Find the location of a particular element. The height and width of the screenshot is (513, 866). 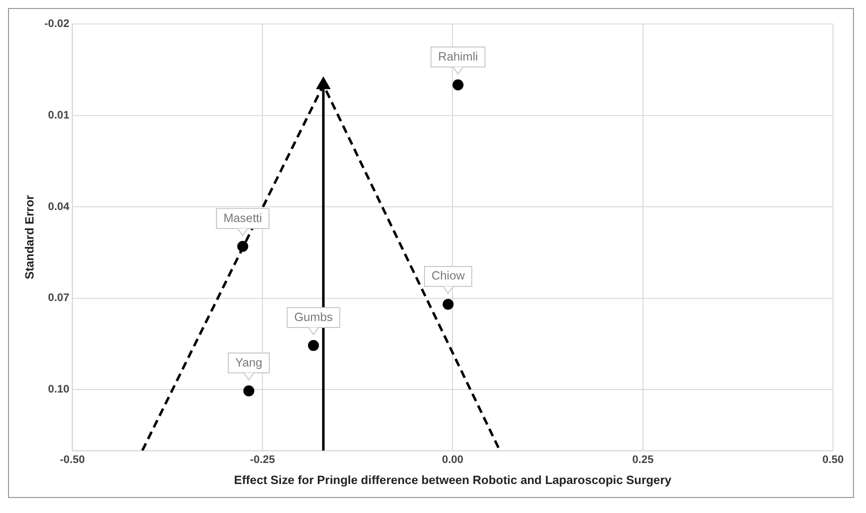

y-axis-title: Standard Error is located at coordinates (29, 237).